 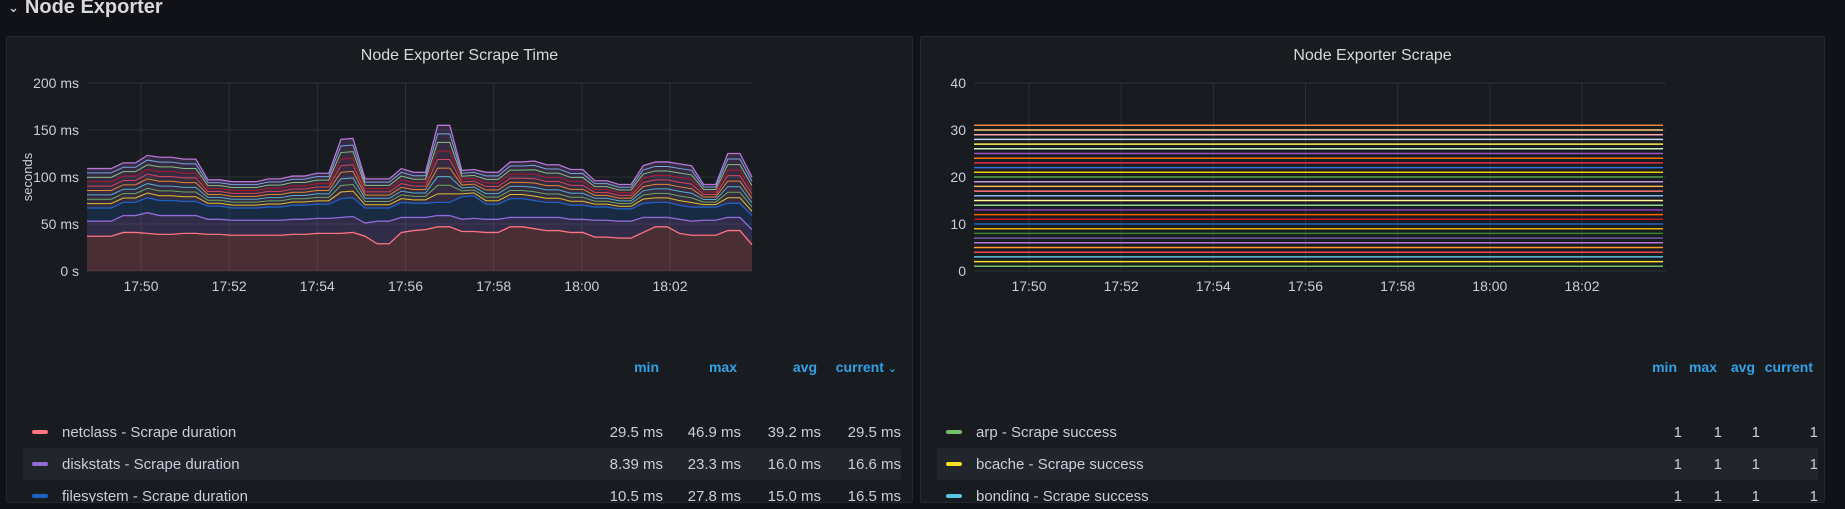 What do you see at coordinates (1046, 432) in the screenshot?
I see `series-name: arp - Scrape success` at bounding box center [1046, 432].